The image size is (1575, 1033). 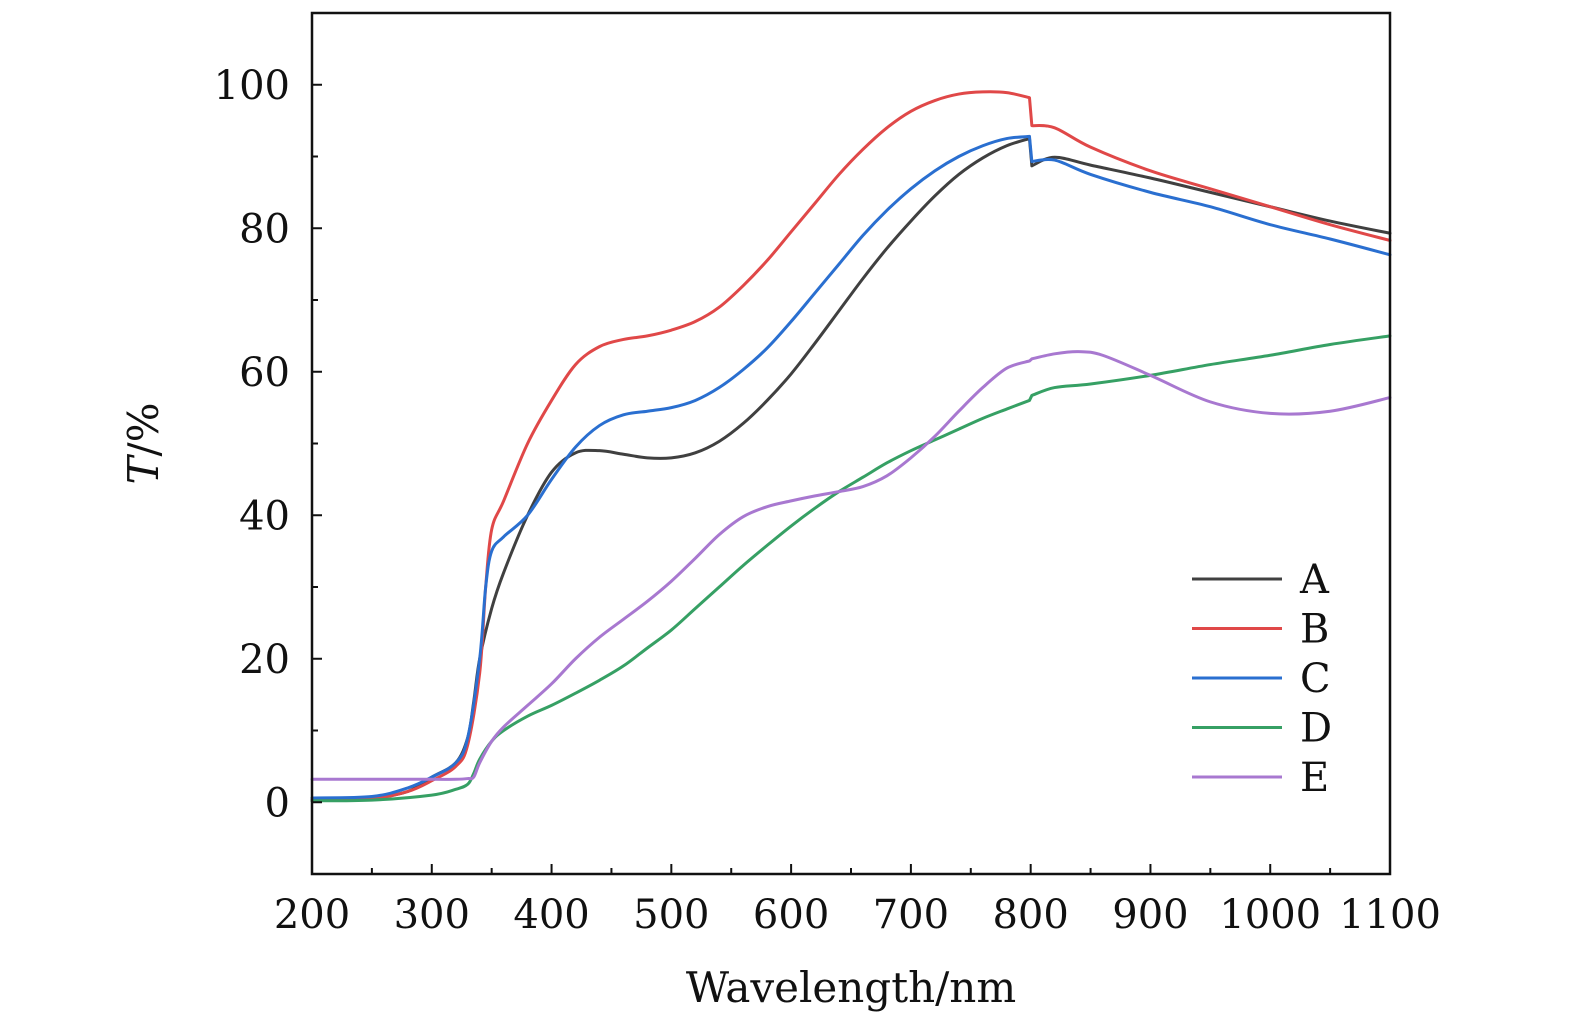 I want to click on x-tick-label-200: 200, so click(x=312, y=915).